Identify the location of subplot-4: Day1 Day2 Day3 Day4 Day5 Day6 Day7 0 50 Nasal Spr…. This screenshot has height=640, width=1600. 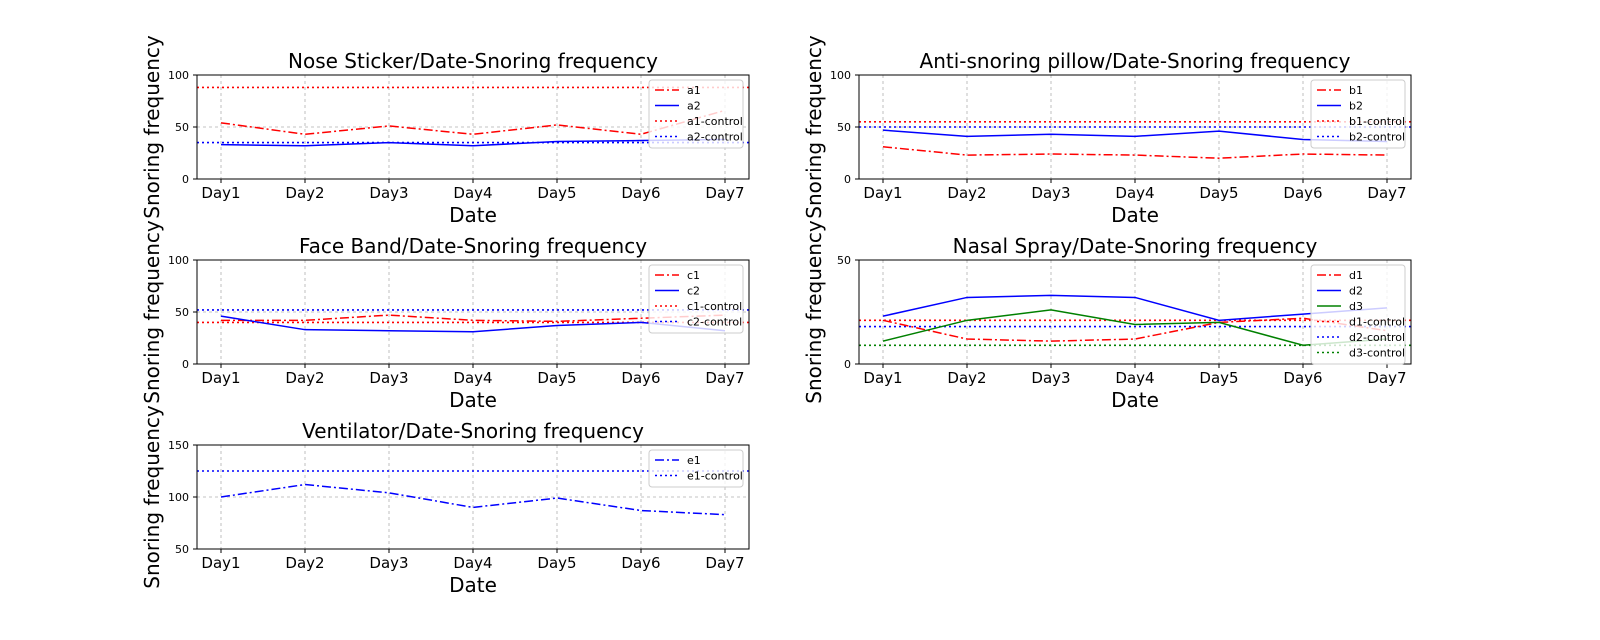
(1108, 316).